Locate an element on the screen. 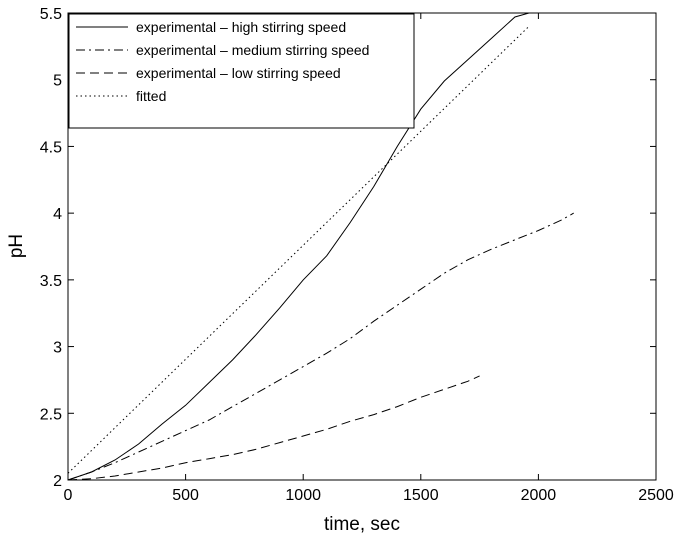  y-tick-label: 3 is located at coordinates (57, 348).